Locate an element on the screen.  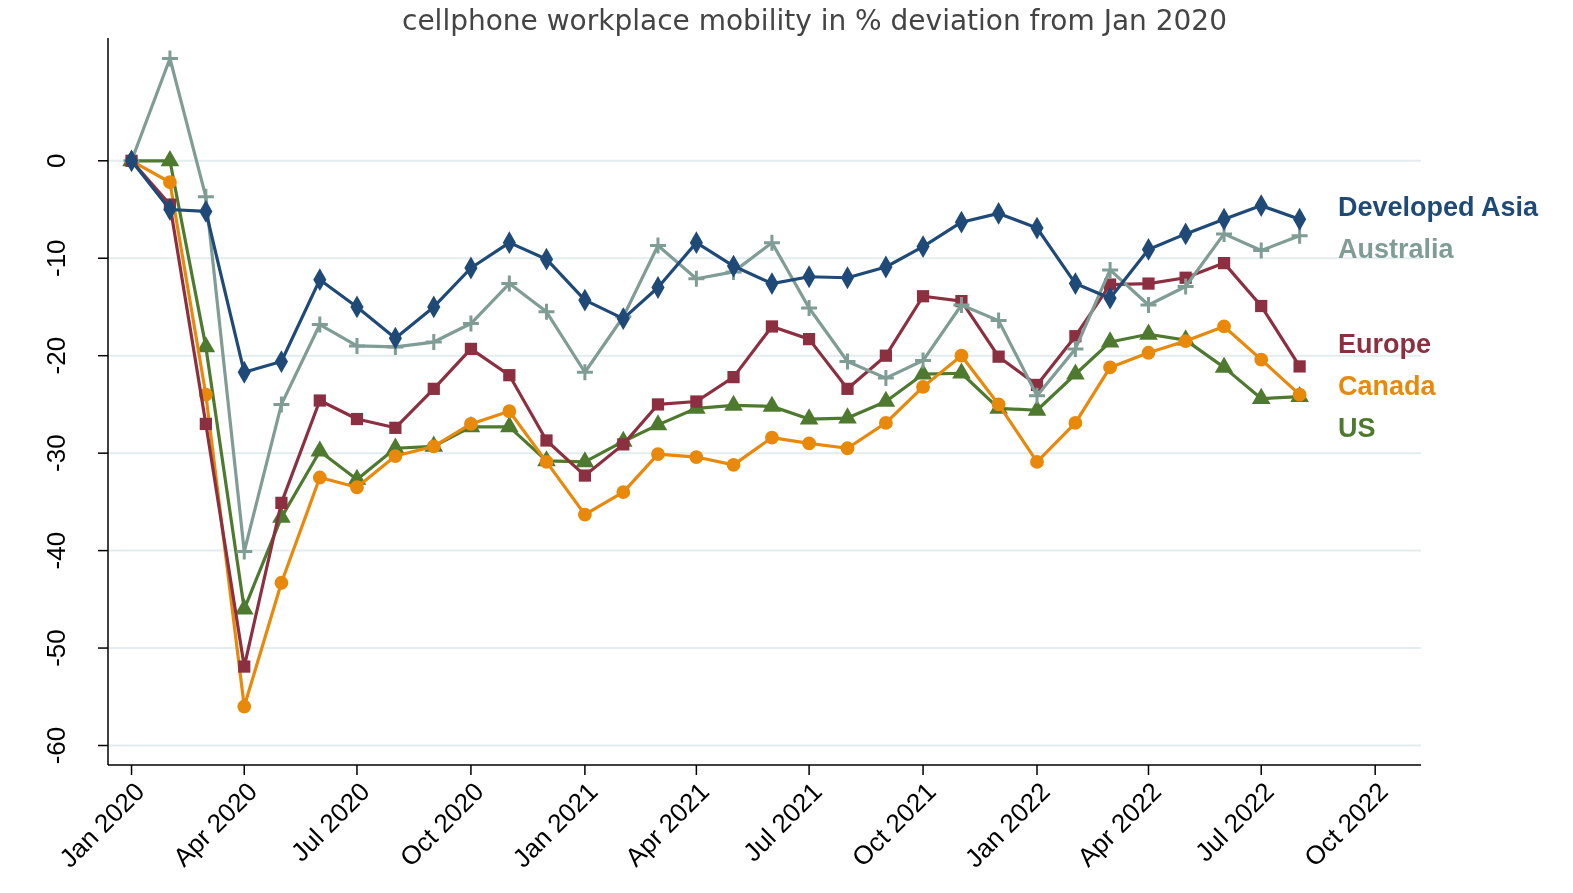
y-tick-label: -60 is located at coordinates (56, 745).